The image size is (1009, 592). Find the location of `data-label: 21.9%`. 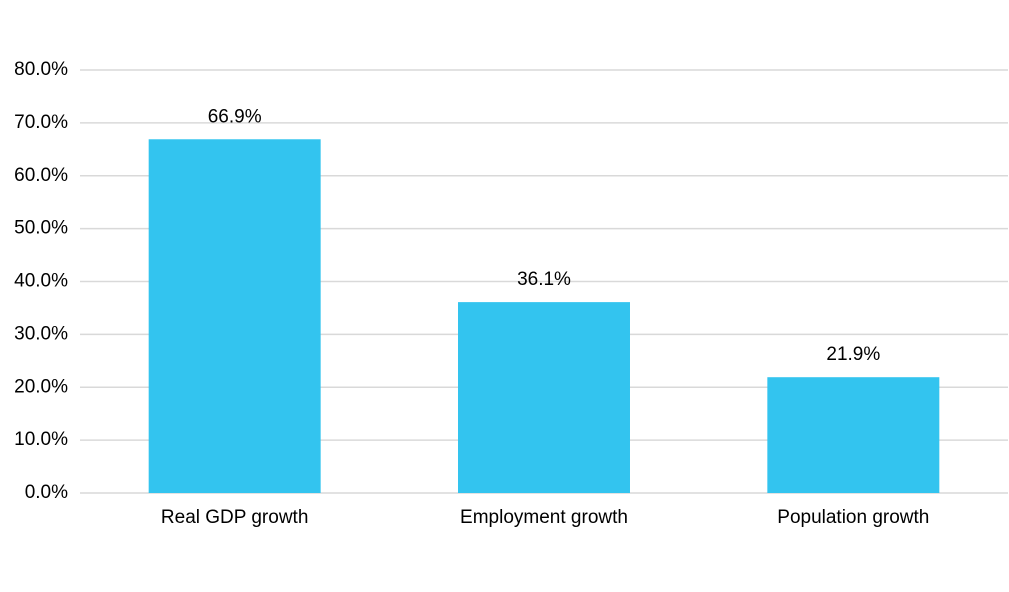

data-label: 21.9% is located at coordinates (853, 354).